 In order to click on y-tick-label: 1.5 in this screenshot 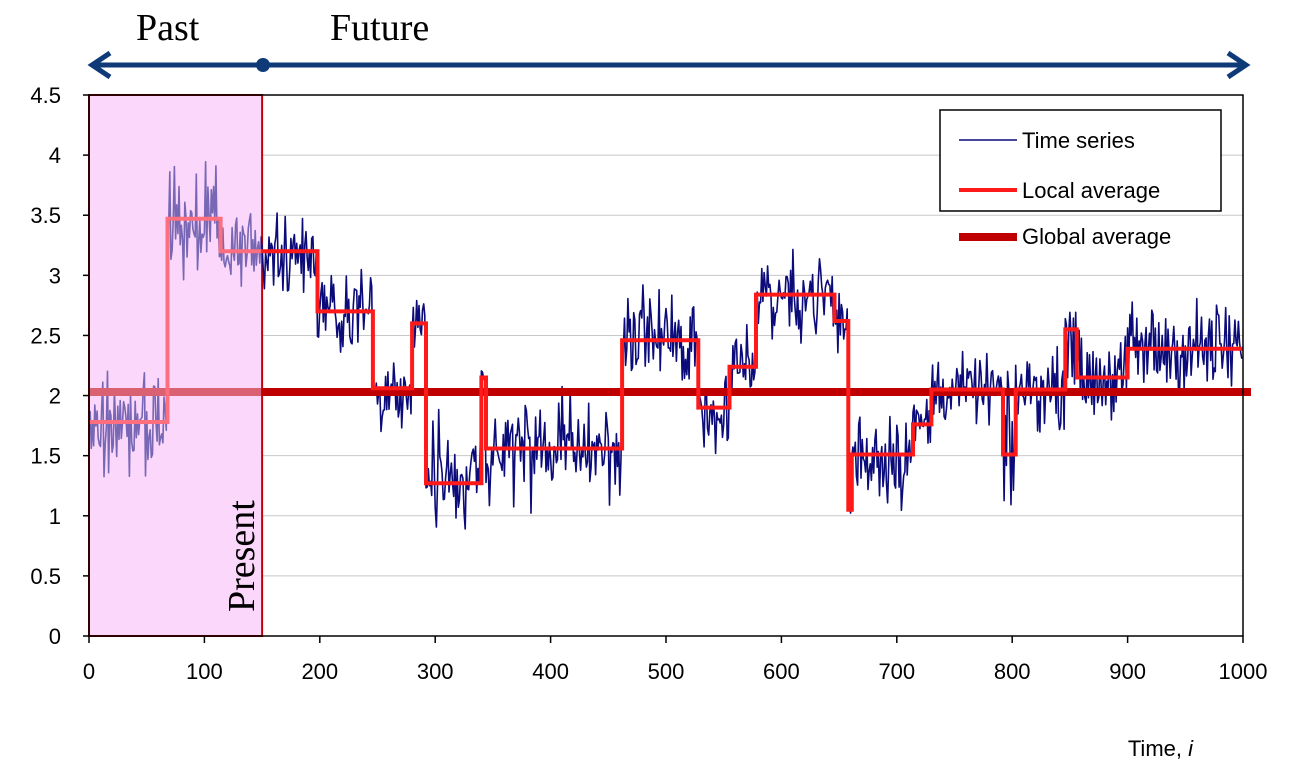, I will do `click(45, 456)`.